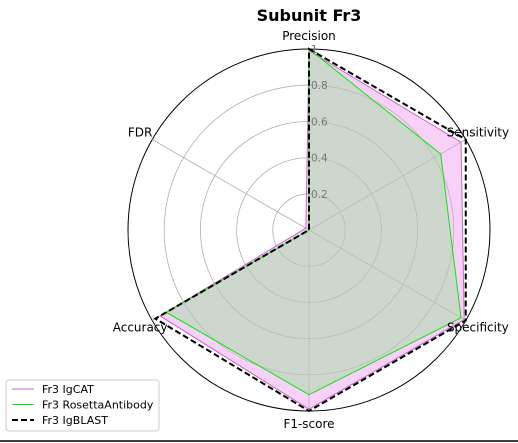 The height and width of the screenshot is (443, 518). I want to click on legend-label-2: Fr3 RosettaAntibody, so click(98, 405).